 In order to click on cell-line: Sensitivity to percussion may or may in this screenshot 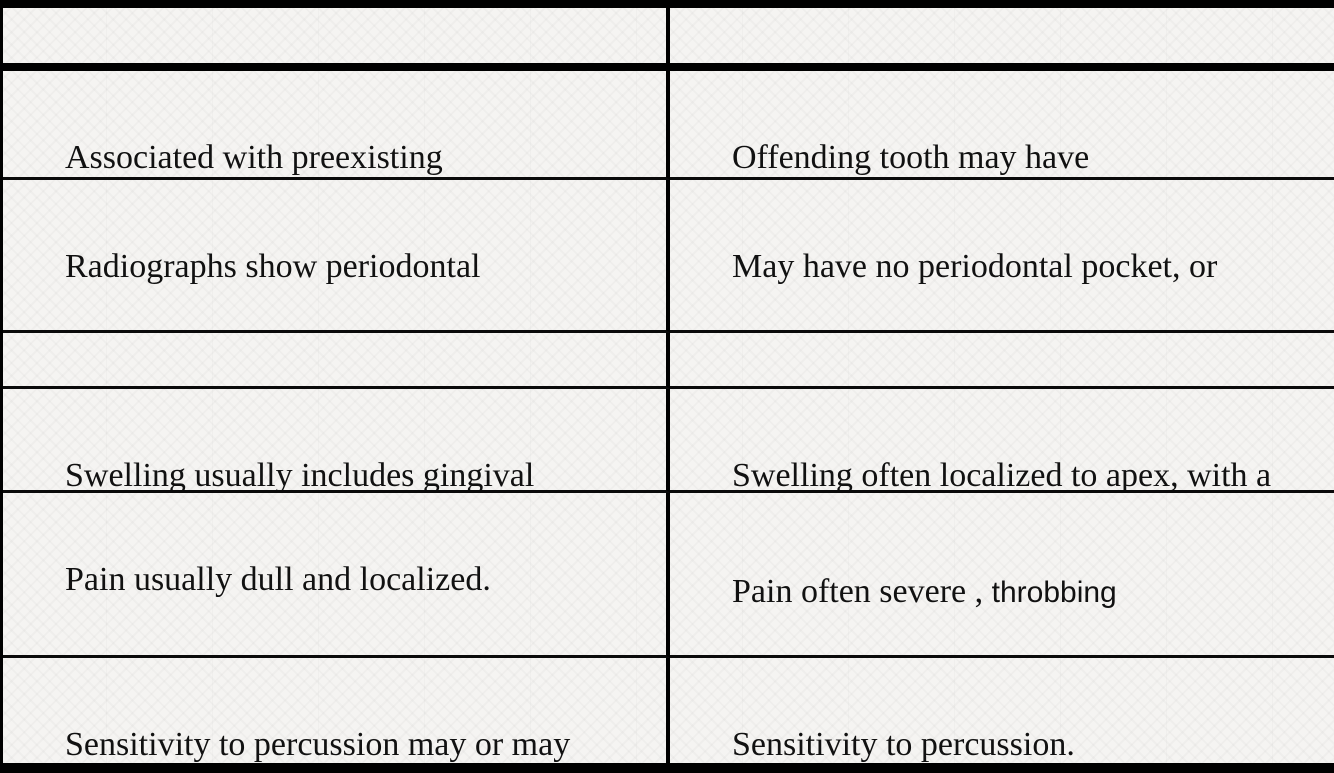, I will do `click(318, 744)`.